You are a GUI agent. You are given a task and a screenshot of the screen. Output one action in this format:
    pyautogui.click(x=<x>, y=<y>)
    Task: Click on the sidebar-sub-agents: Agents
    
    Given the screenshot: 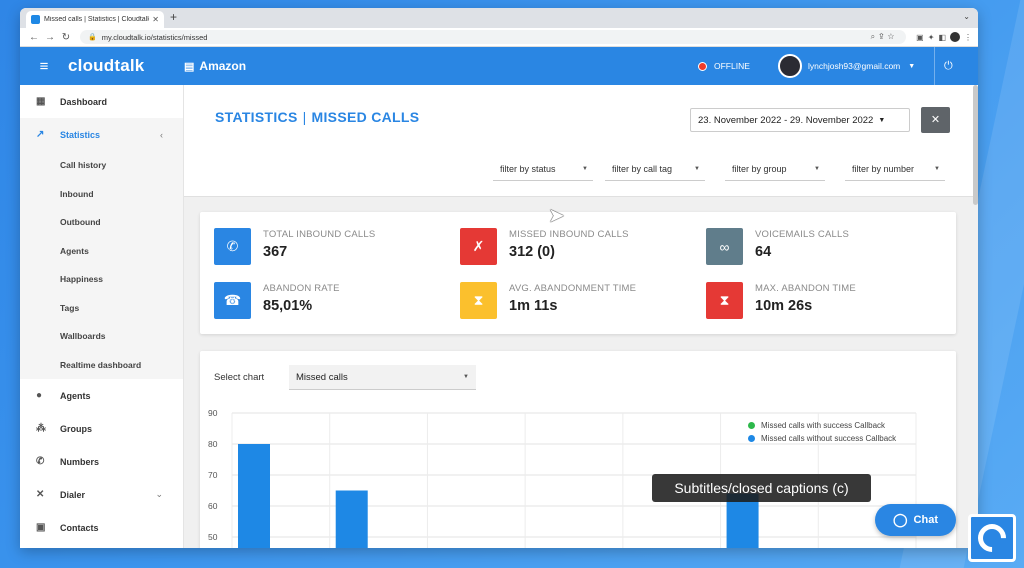 What is the action you would take?
    pyautogui.click(x=101, y=250)
    